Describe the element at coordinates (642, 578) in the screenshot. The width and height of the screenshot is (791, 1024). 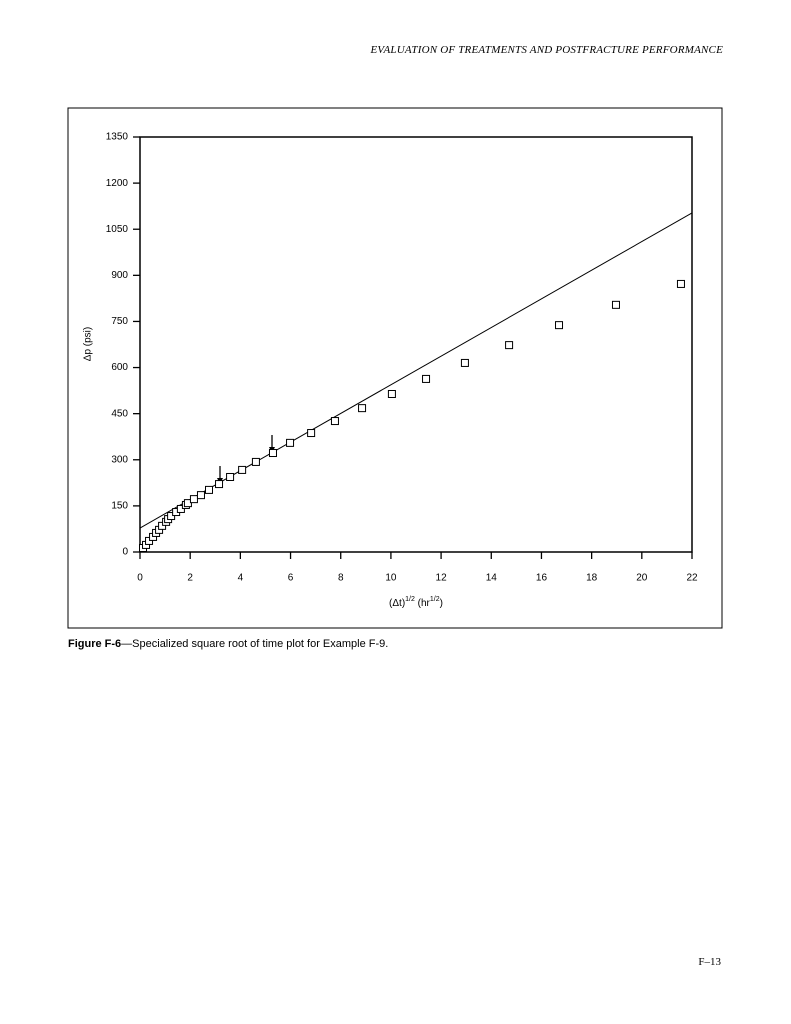
I see `x-tick-label: 20` at that location.